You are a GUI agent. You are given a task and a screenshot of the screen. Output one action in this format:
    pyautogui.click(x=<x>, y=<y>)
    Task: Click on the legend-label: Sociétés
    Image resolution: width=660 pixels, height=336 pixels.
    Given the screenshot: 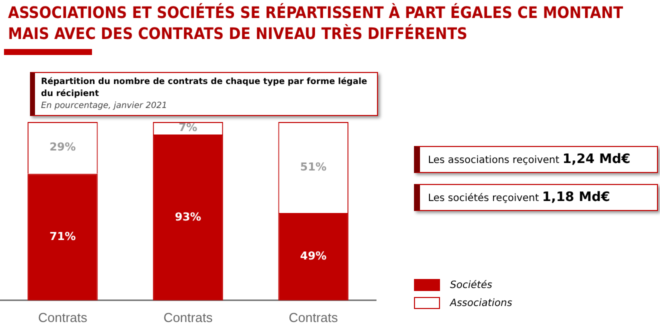 What is the action you would take?
    pyautogui.click(x=471, y=285)
    